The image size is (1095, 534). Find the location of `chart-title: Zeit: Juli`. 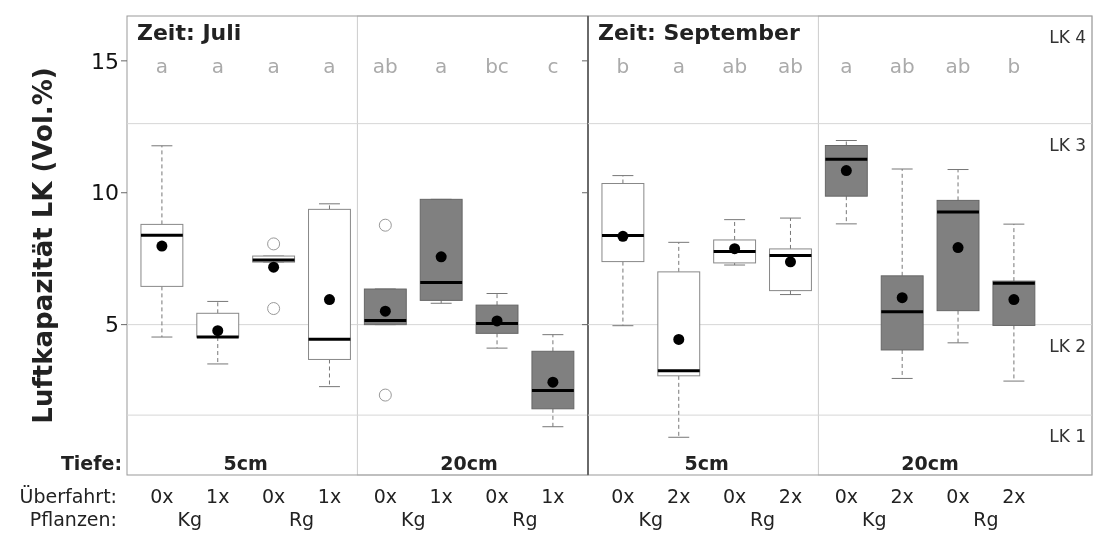

chart-title: Zeit: Juli is located at coordinates (189, 32).